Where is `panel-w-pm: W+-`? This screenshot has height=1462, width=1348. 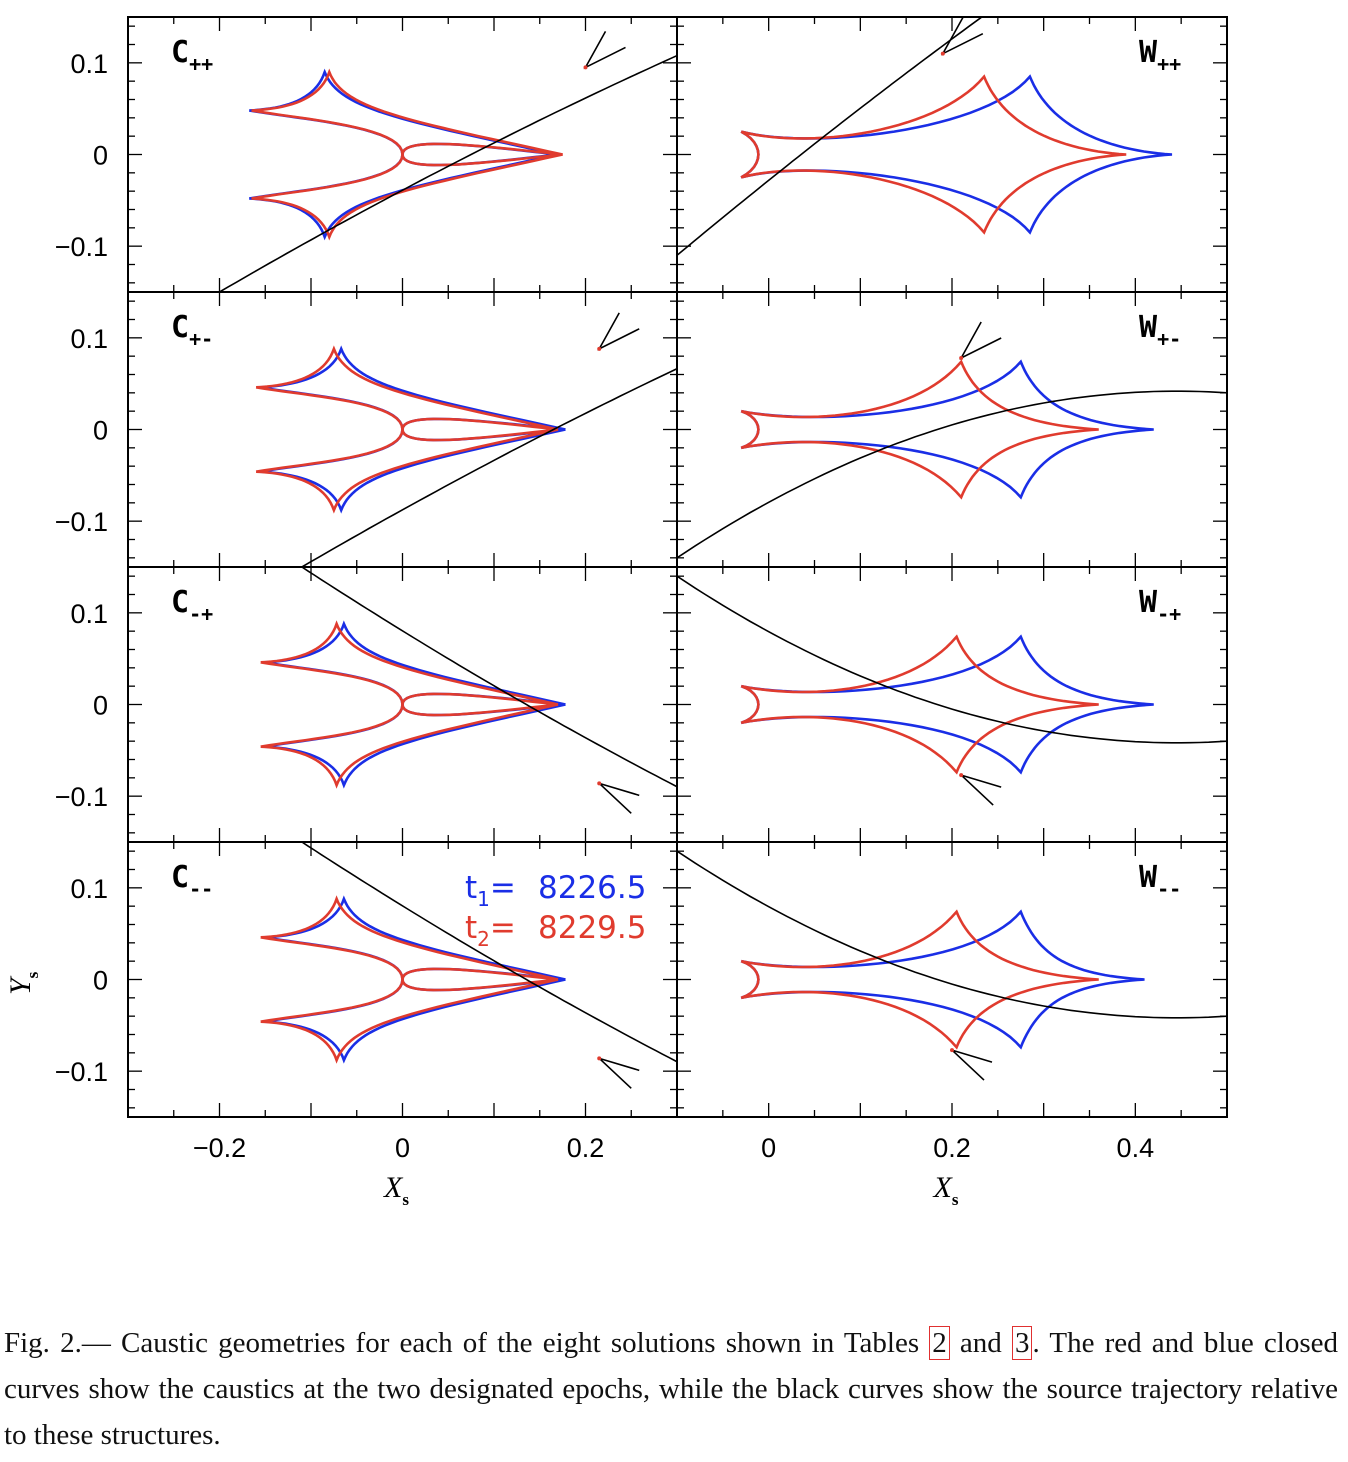
panel-w-pm: W+- is located at coordinates (952, 429).